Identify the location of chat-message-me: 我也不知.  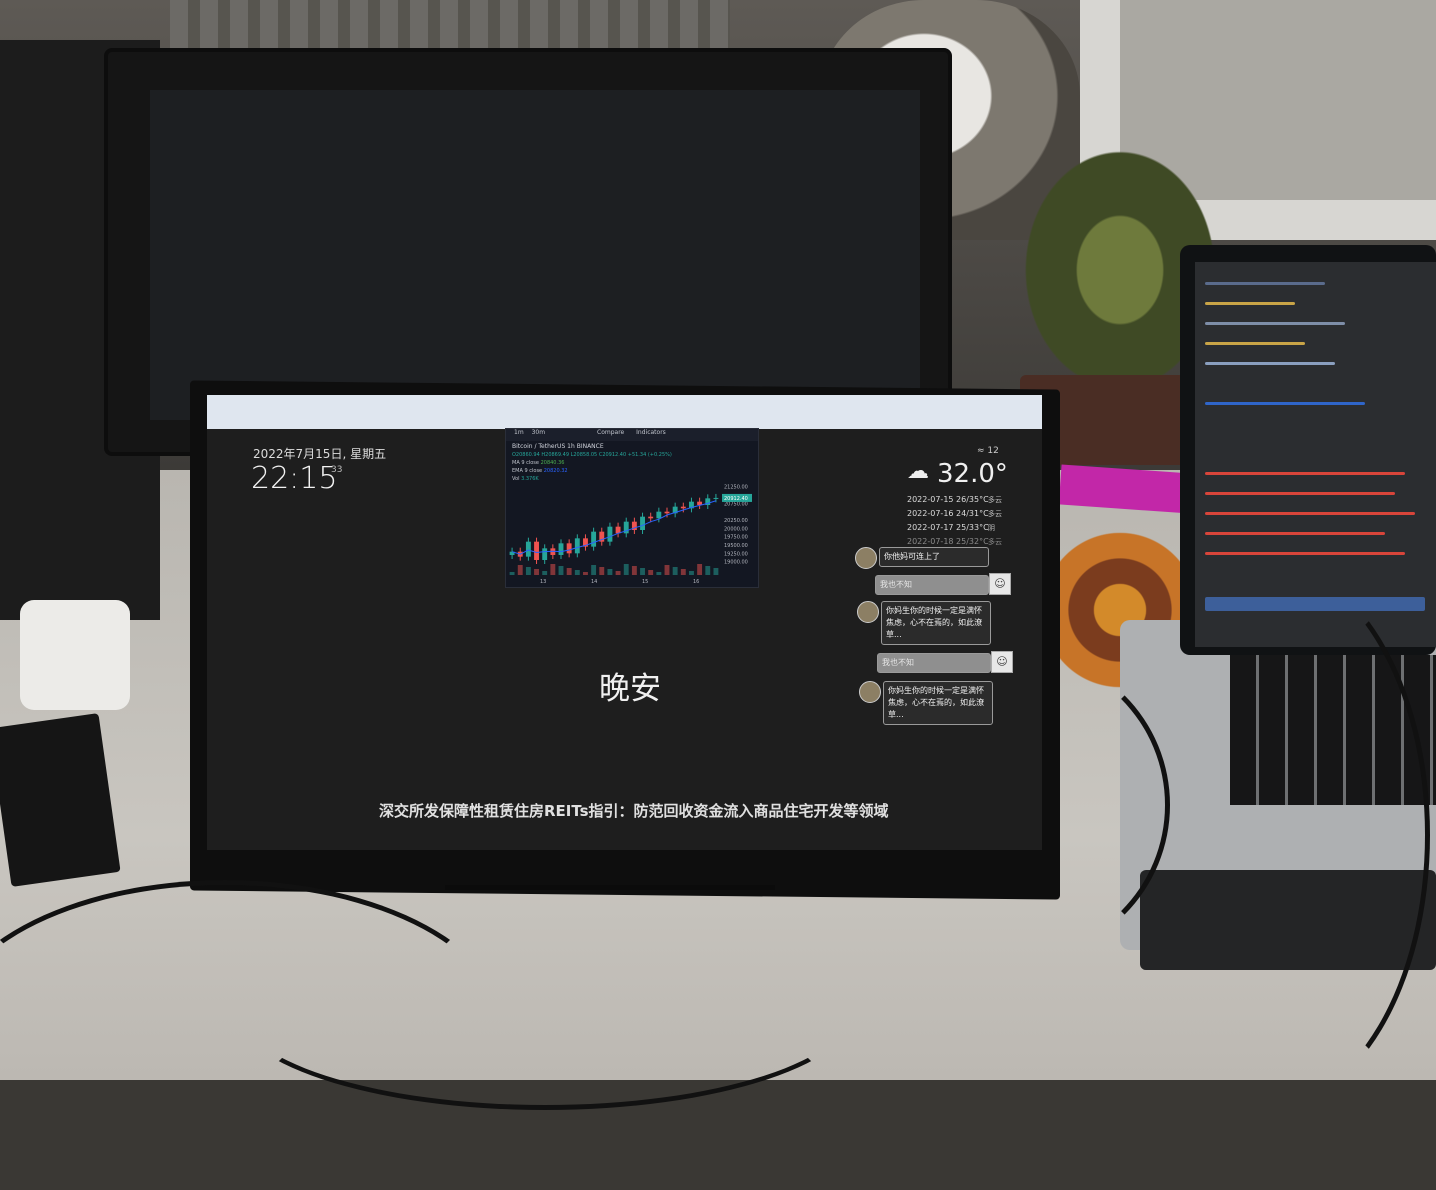
(932, 585).